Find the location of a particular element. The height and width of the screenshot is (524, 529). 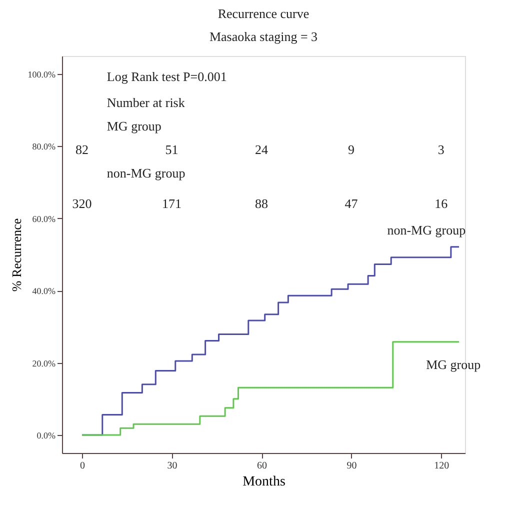

annotation: MG group is located at coordinates (134, 126).